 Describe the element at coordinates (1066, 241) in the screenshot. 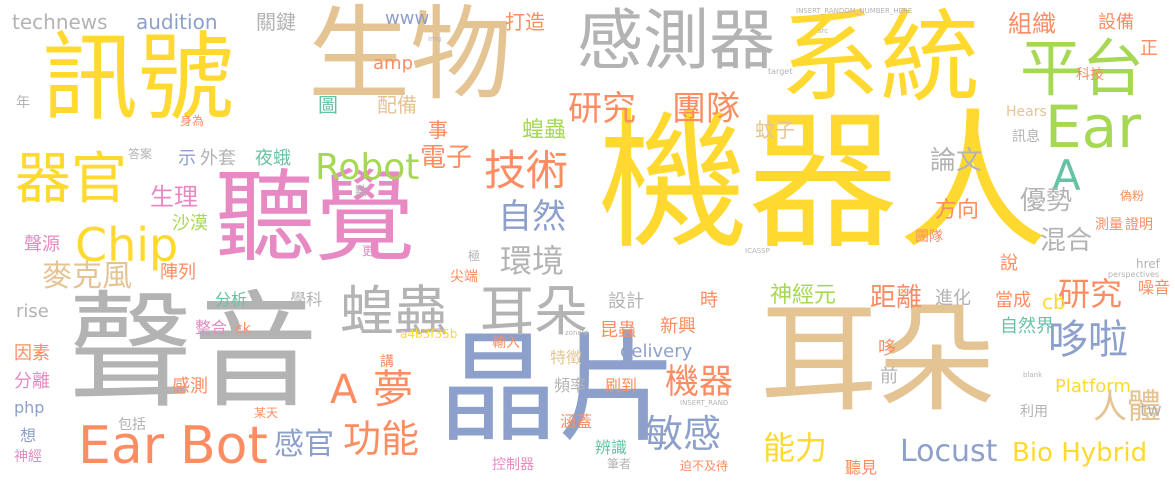

I see `word: 混合` at that location.